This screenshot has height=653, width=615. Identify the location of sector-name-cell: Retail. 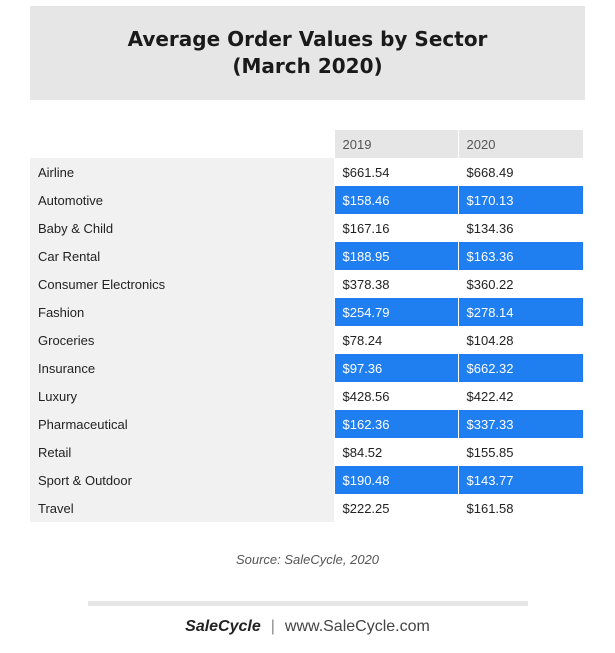
(182, 452).